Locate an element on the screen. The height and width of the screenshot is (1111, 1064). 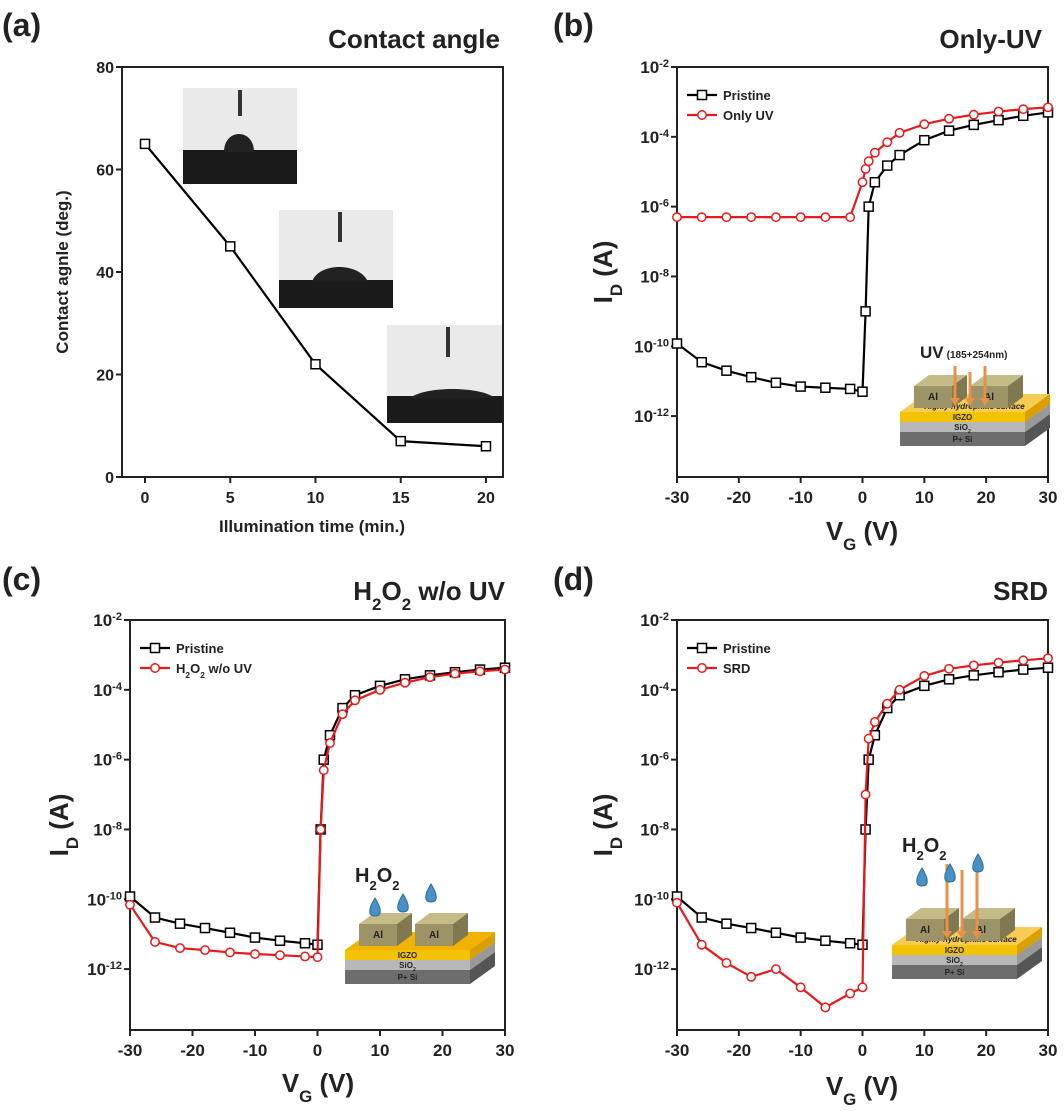
layer-label: P+ Si is located at coordinates (955, 972).